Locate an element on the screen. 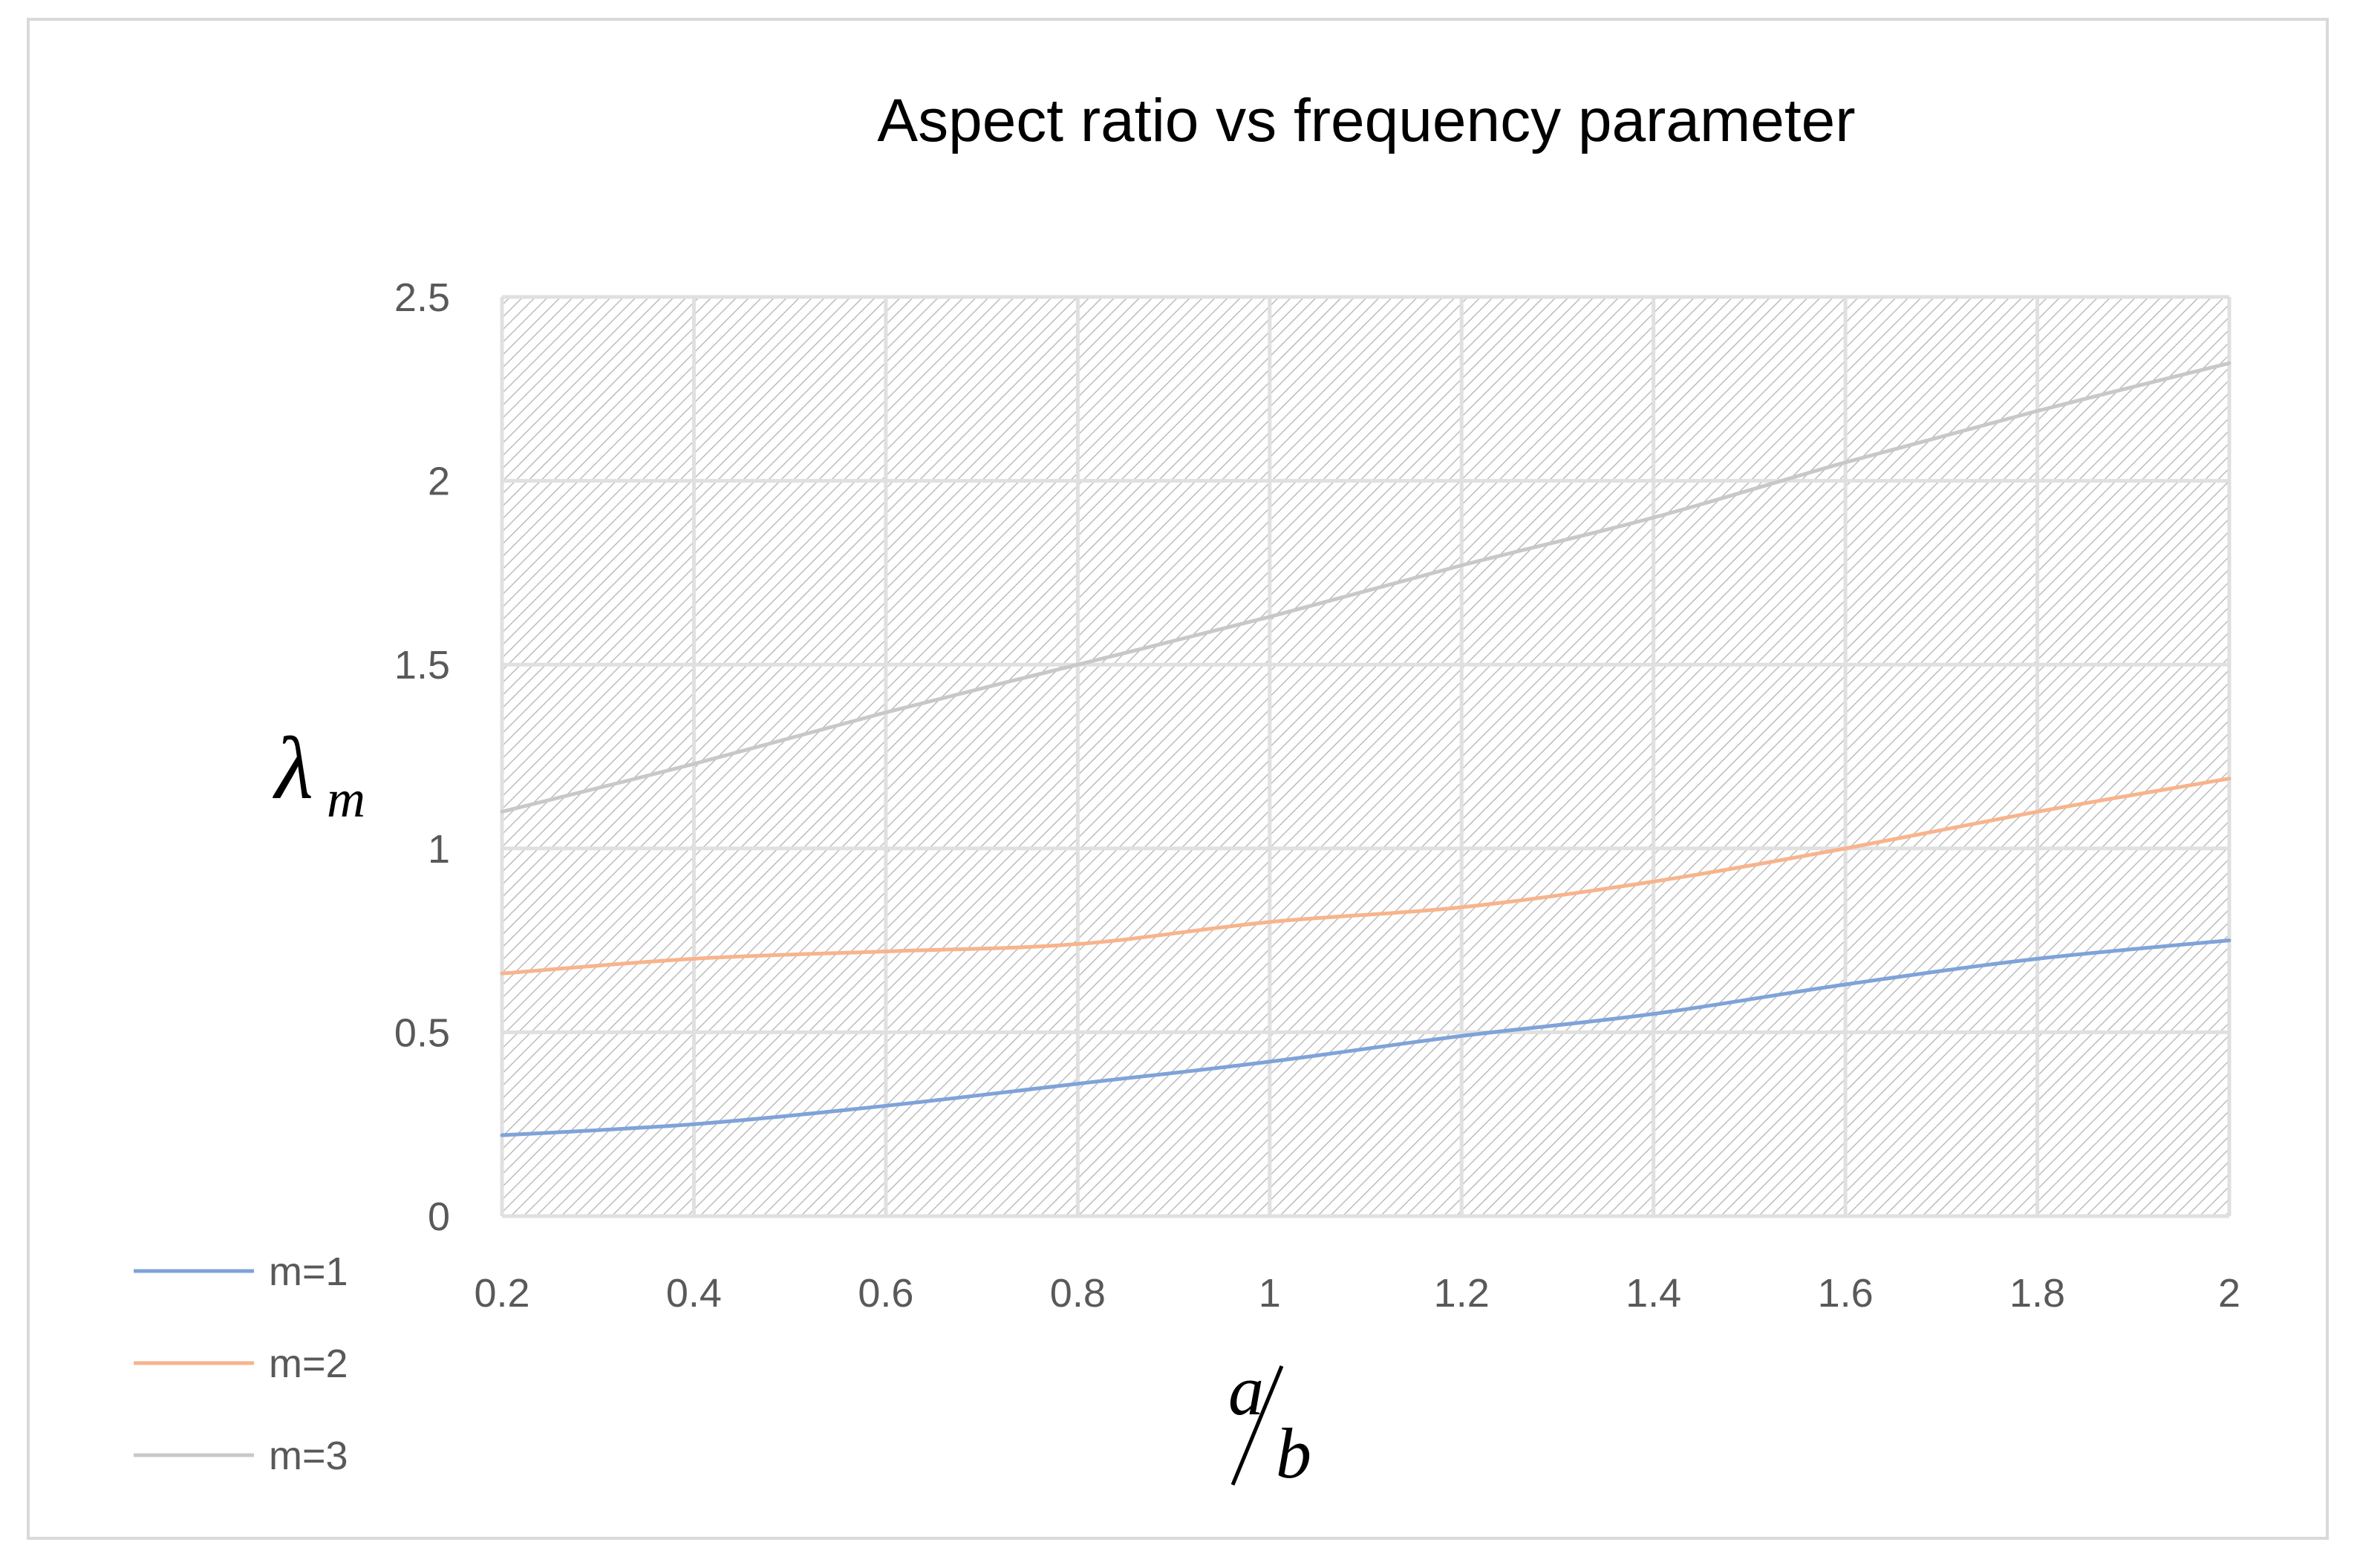 The width and height of the screenshot is (2357, 1568). legend-label: m=3 is located at coordinates (308, 1456).